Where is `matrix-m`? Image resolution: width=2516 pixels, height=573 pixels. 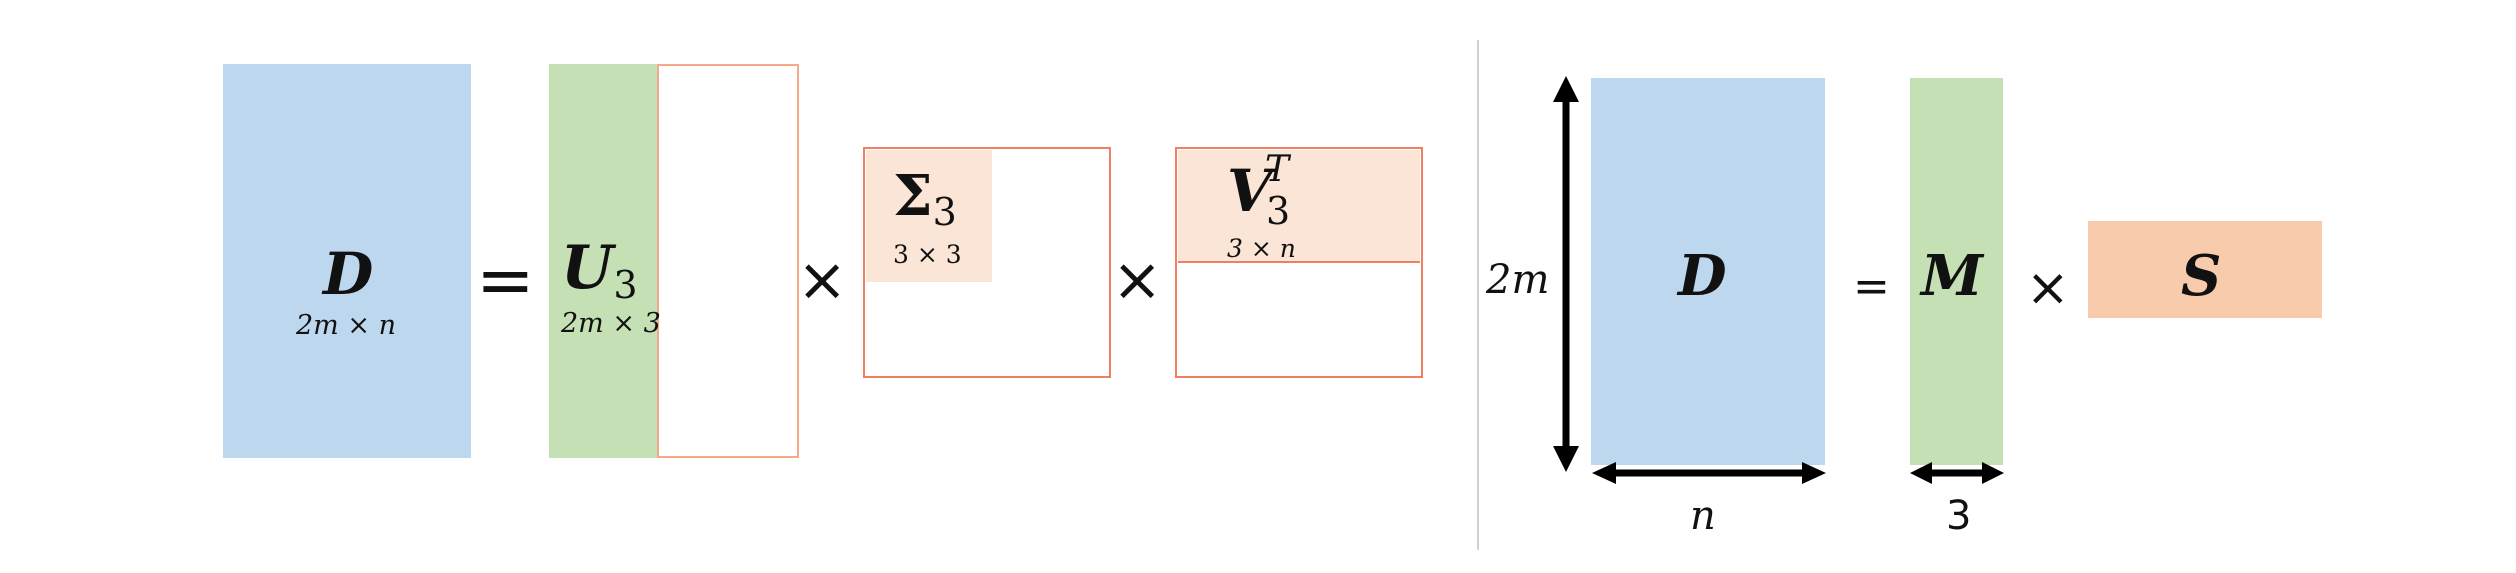 matrix-m is located at coordinates (1956, 271).